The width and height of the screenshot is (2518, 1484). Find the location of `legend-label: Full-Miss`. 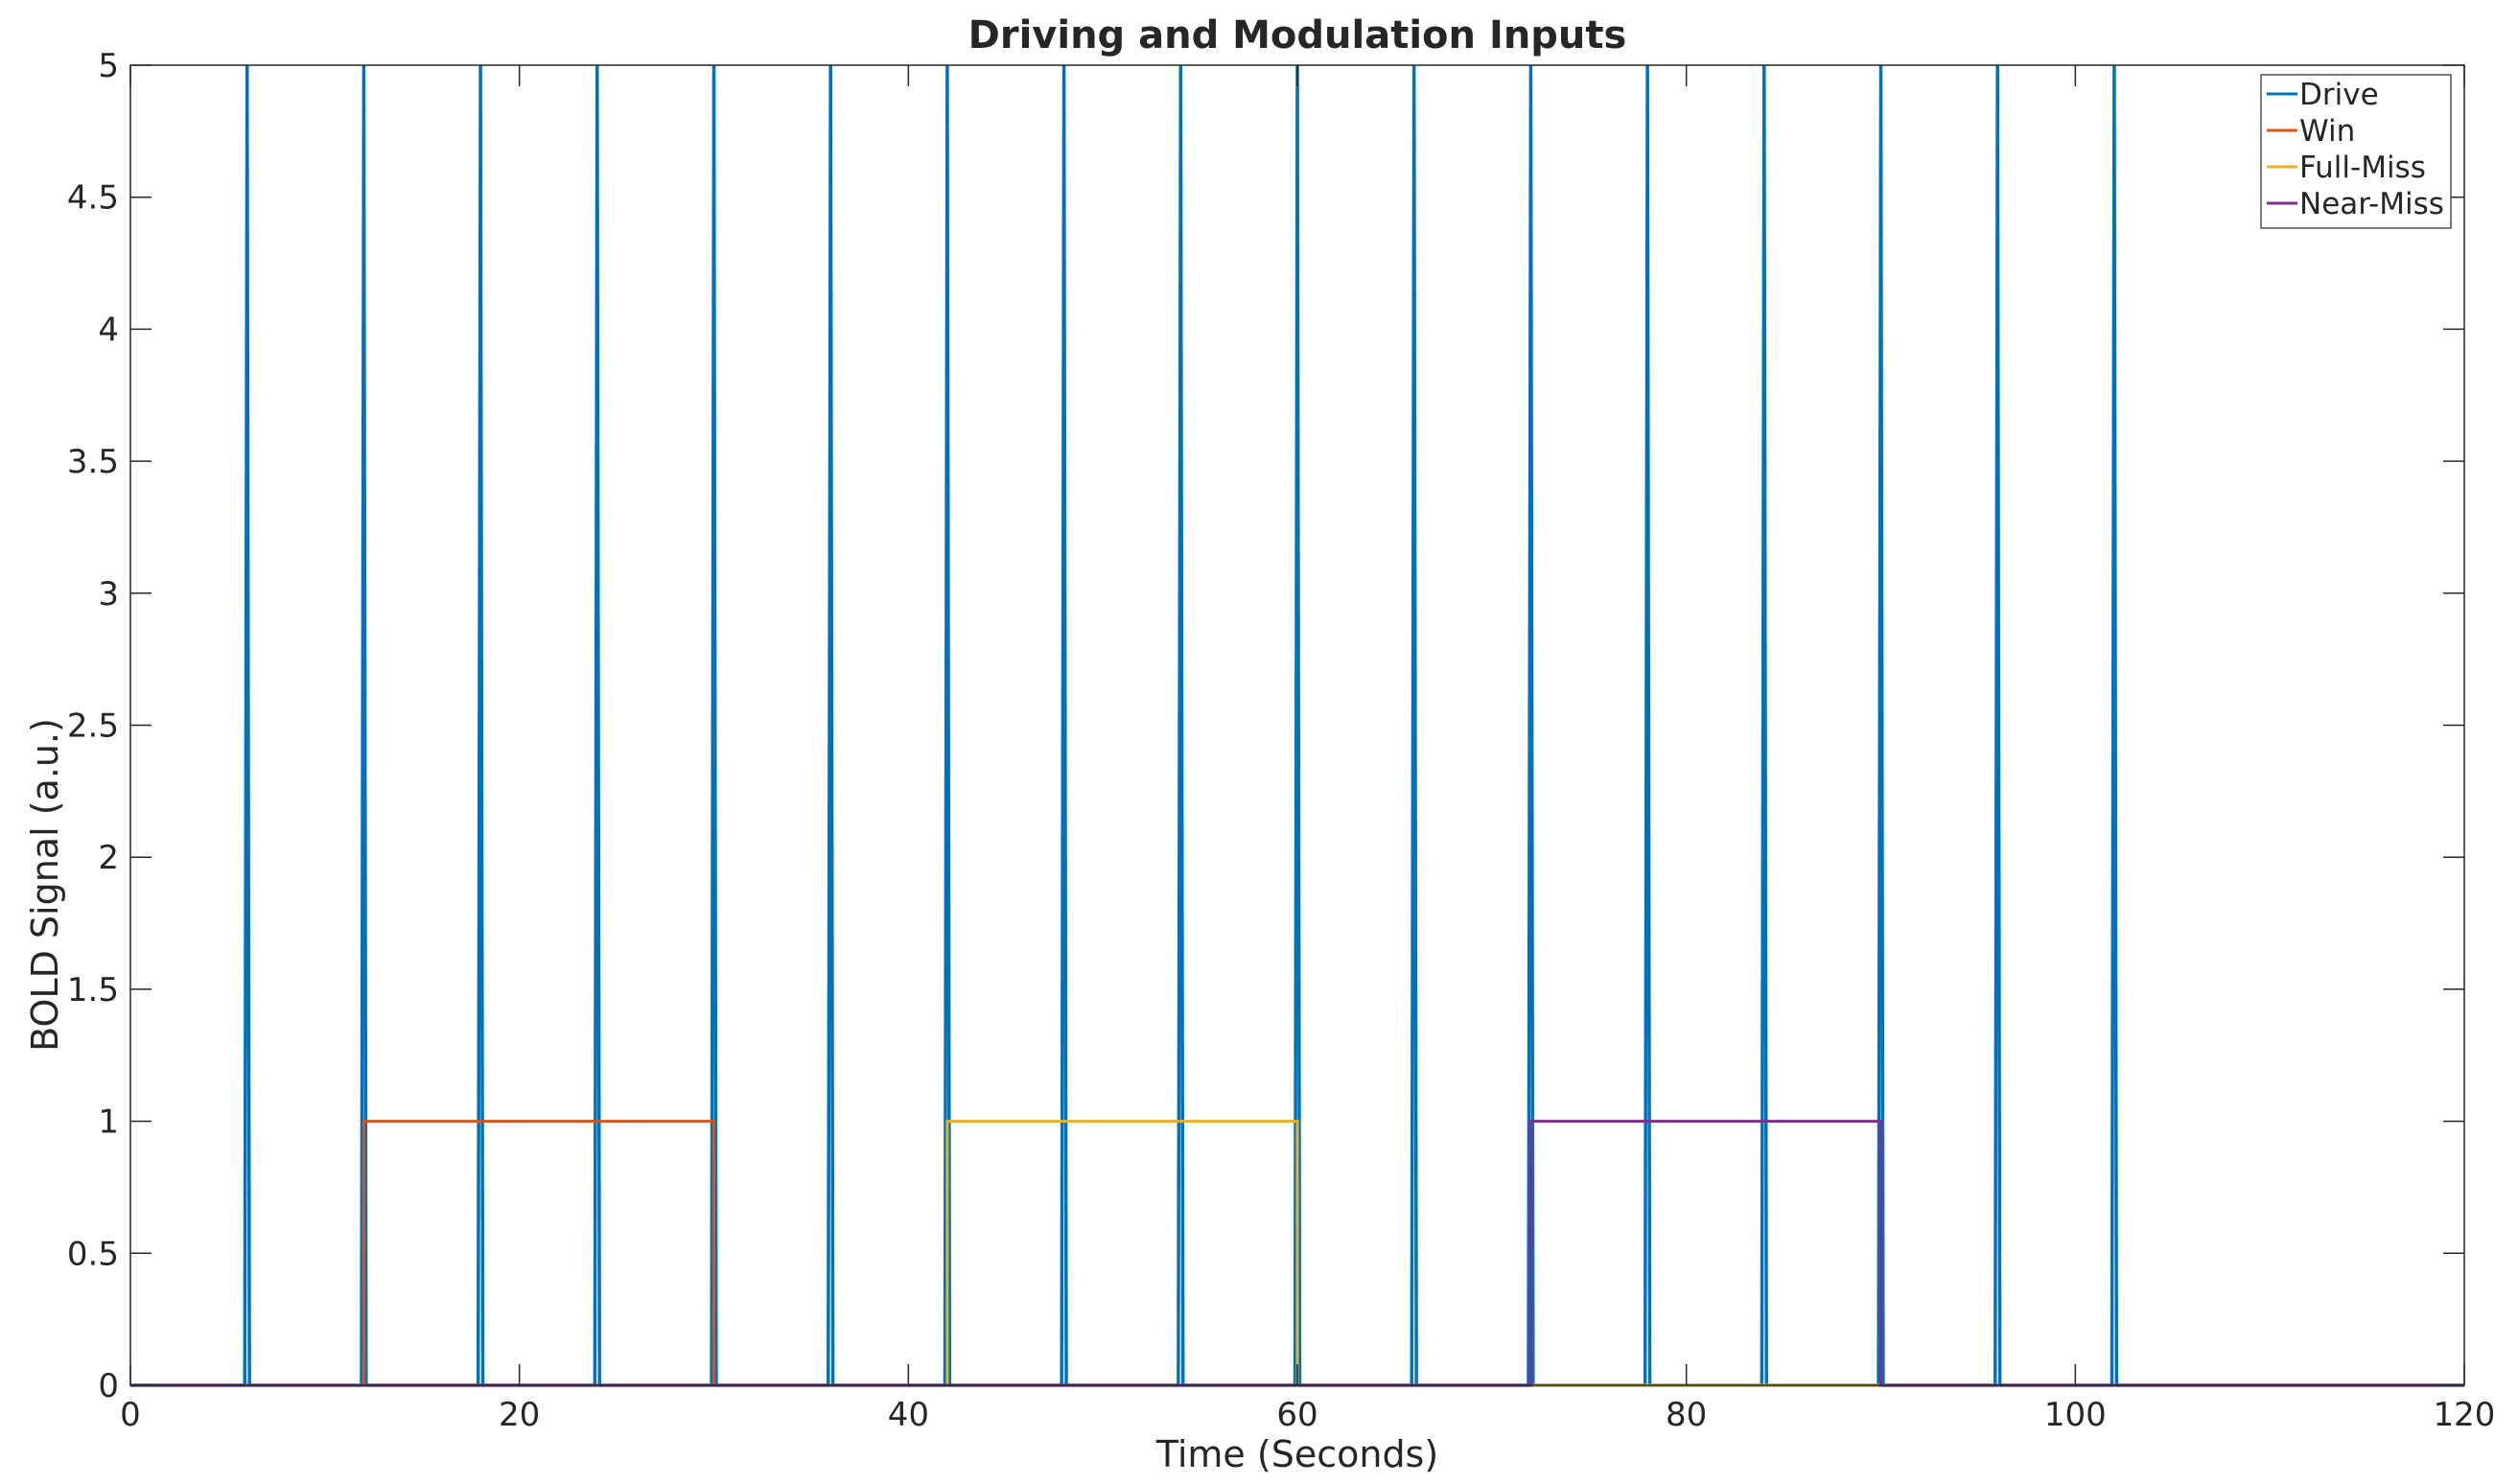

legend-label: Full-Miss is located at coordinates (2362, 168).